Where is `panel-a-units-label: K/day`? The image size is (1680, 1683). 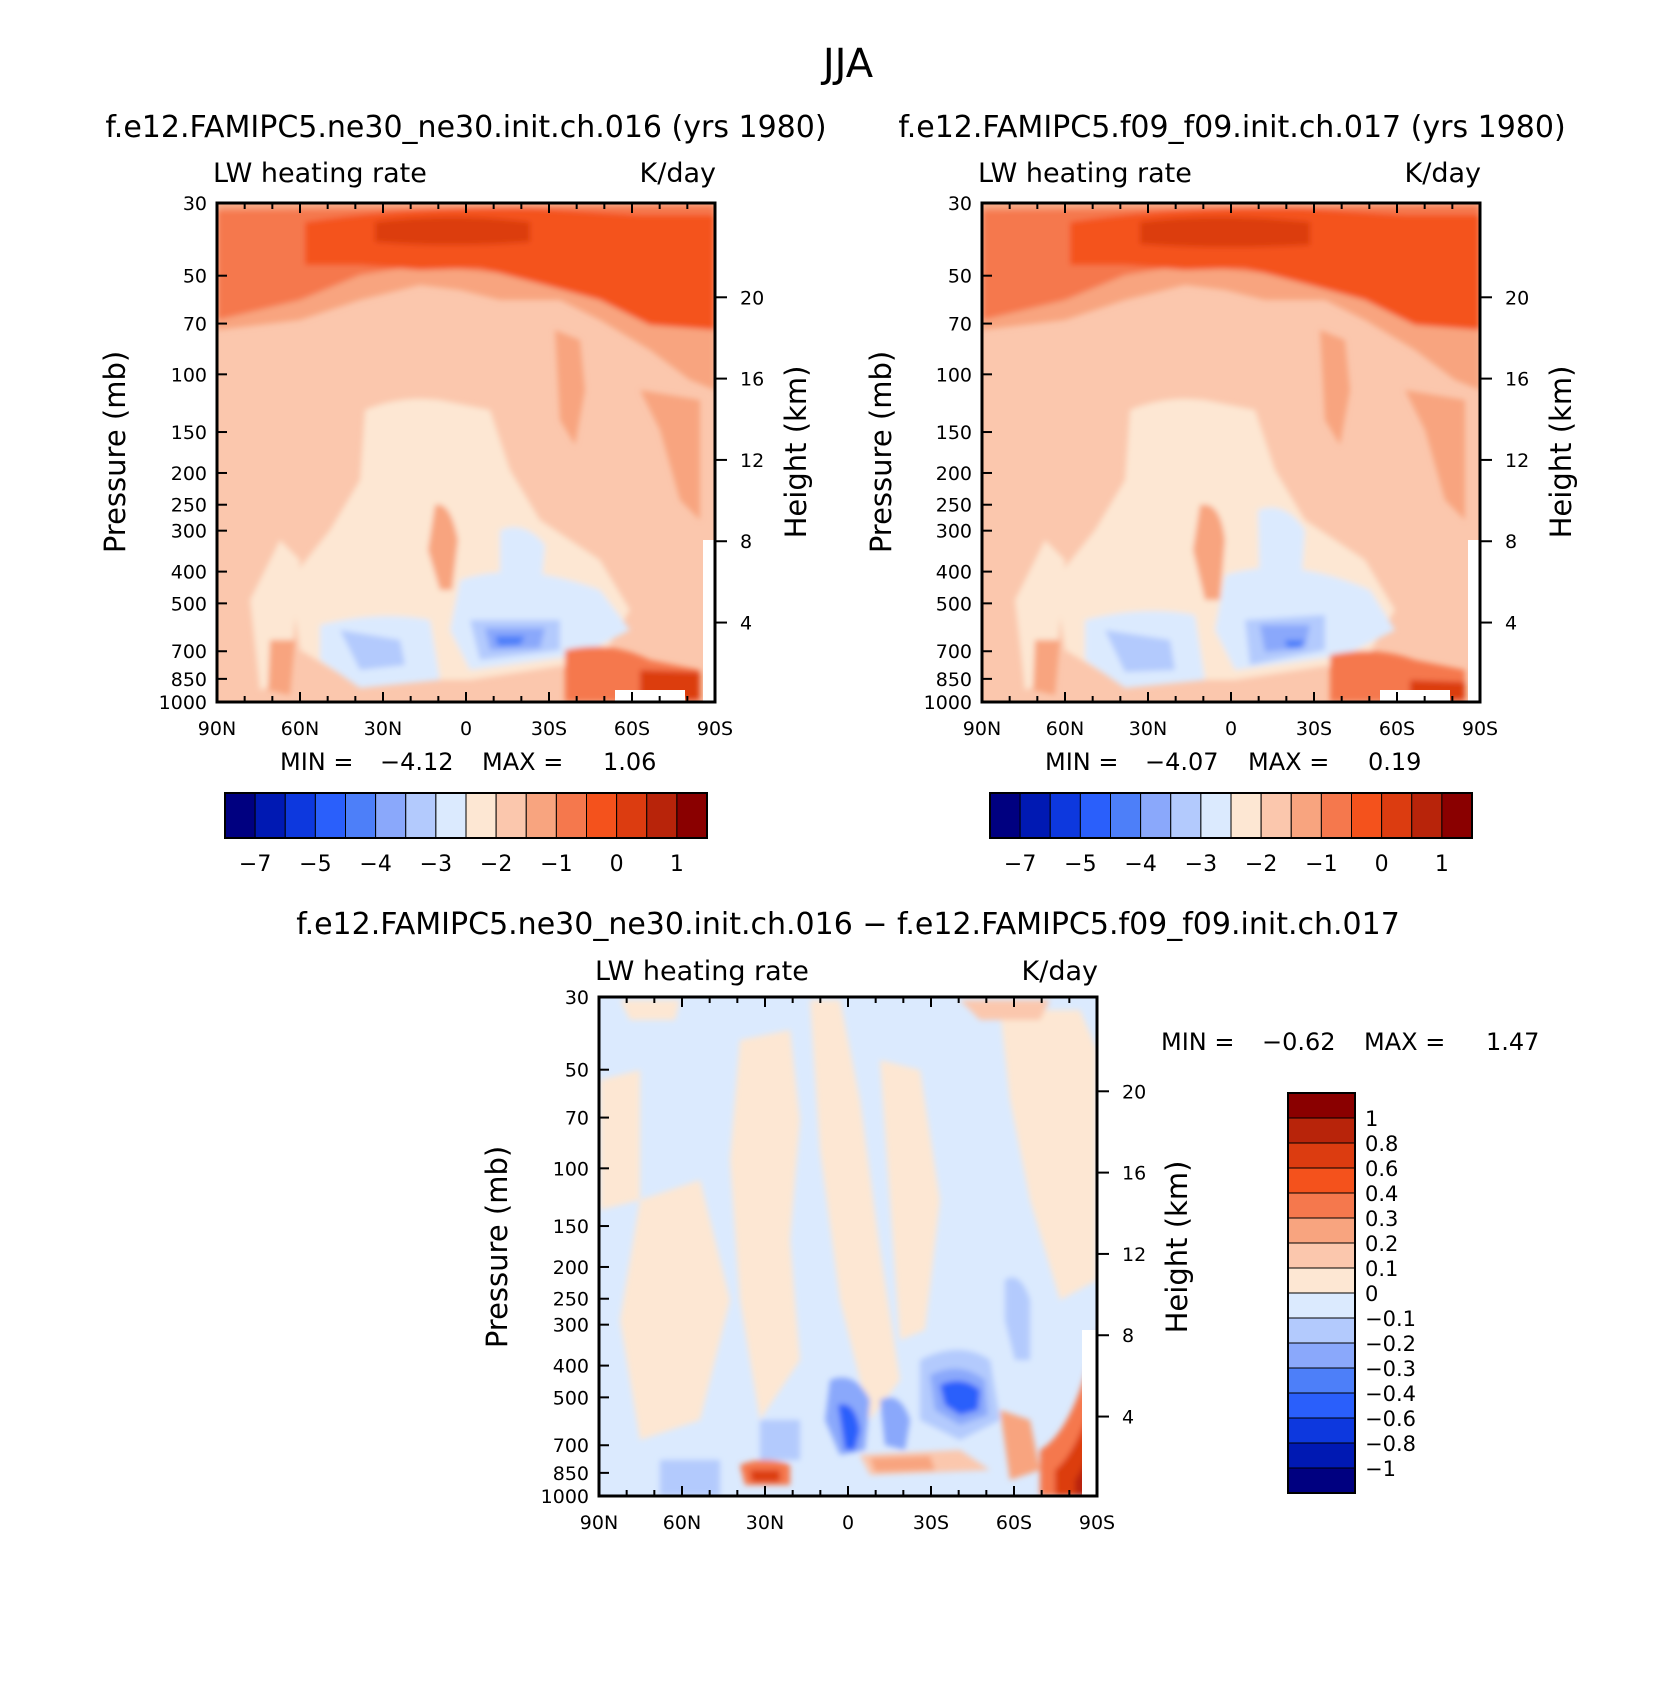 panel-a-units-label: K/day is located at coordinates (678, 173).